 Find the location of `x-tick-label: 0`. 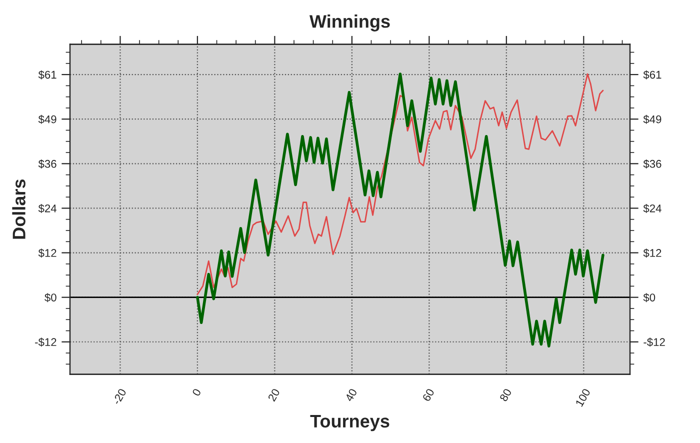

x-tick-label: 0 is located at coordinates (197, 392).